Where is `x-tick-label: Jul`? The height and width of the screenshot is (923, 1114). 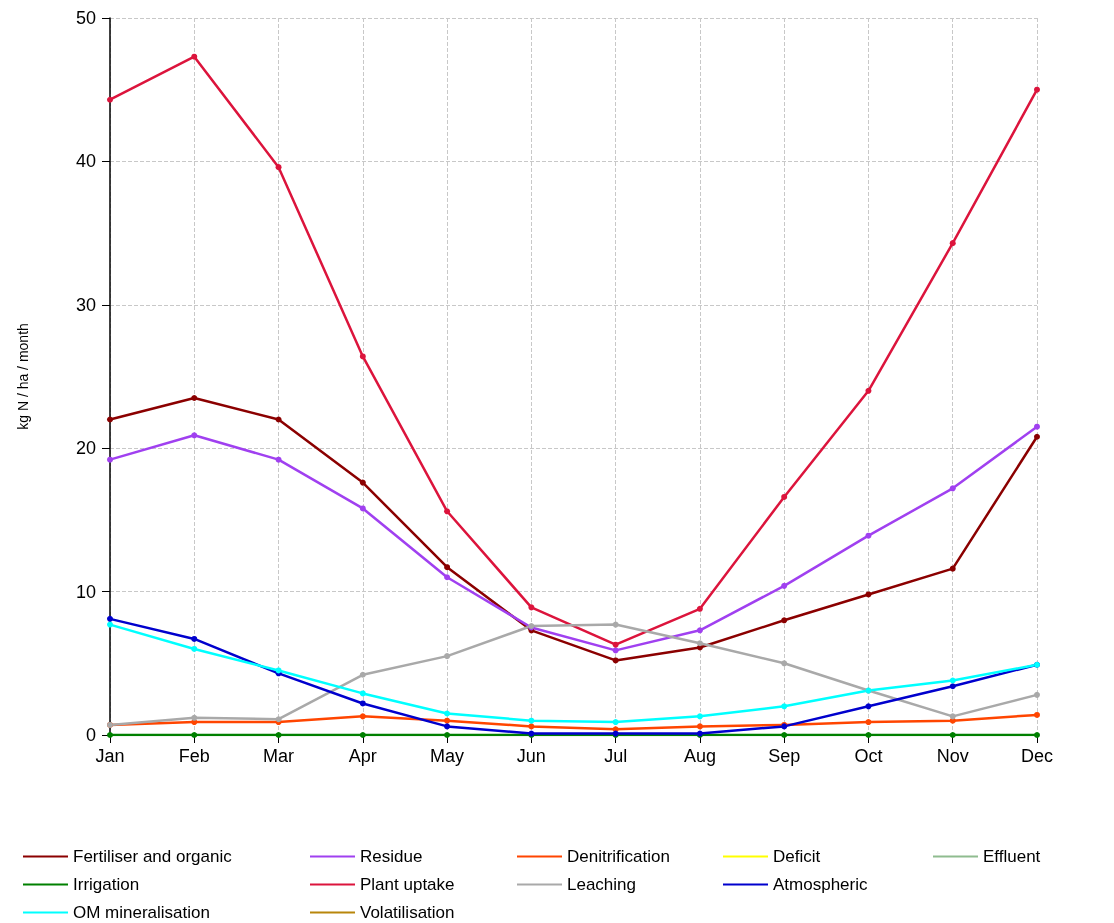
x-tick-label: Jul is located at coordinates (616, 756).